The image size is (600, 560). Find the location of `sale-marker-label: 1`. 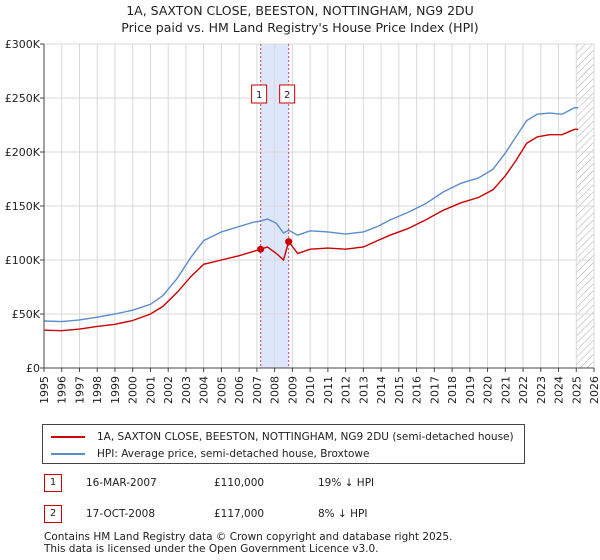

sale-marker-label: 1 is located at coordinates (259, 95).